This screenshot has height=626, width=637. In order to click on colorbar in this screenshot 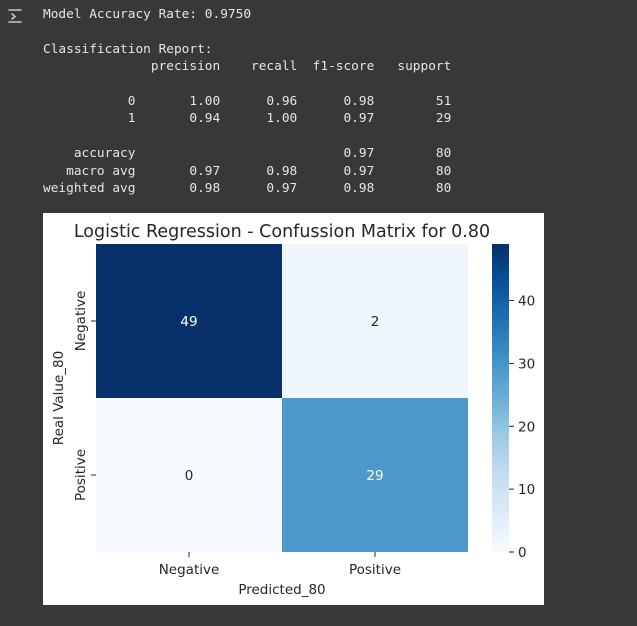, I will do `click(500, 398)`.